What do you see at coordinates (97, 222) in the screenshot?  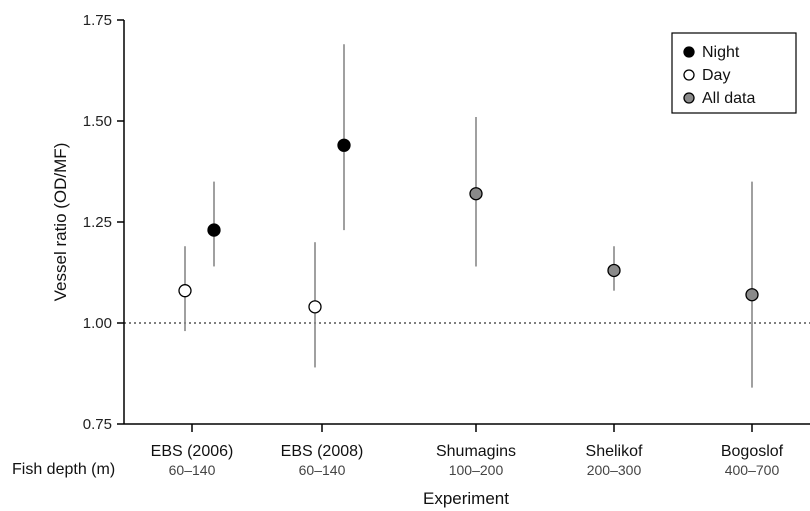 I see `y-tick-label: 1.25` at bounding box center [97, 222].